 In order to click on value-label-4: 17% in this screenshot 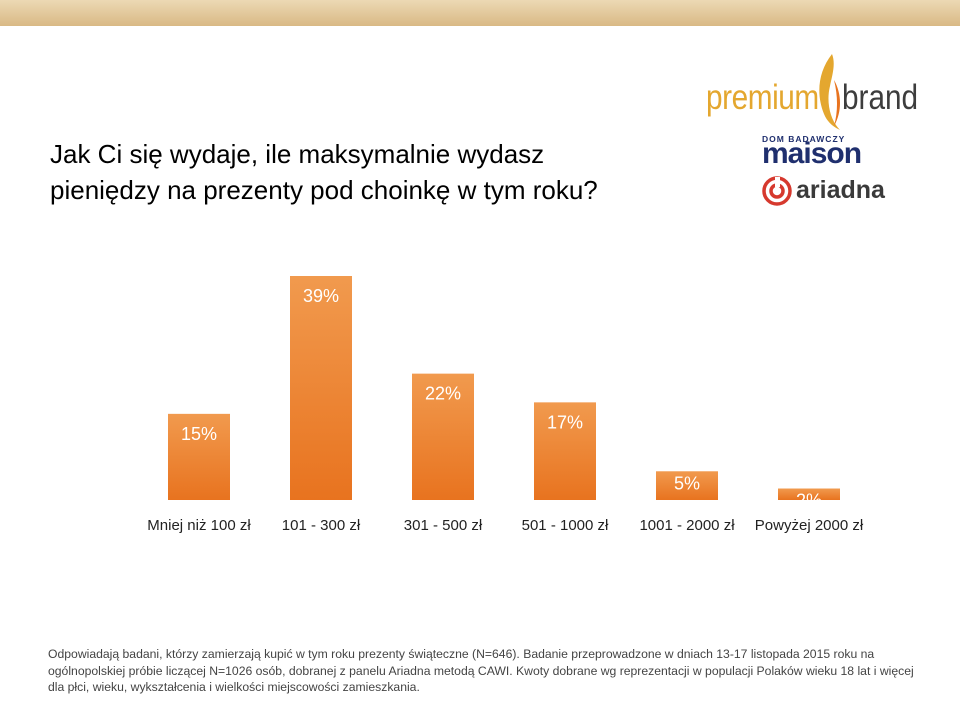, I will do `click(565, 422)`.